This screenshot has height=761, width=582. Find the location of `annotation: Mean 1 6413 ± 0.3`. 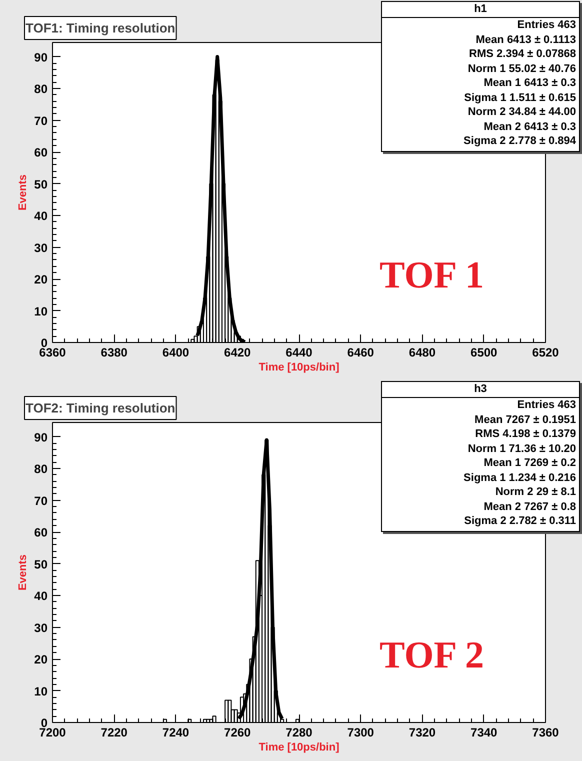

annotation: Mean 1 6413 ± 0.3 is located at coordinates (529, 83).